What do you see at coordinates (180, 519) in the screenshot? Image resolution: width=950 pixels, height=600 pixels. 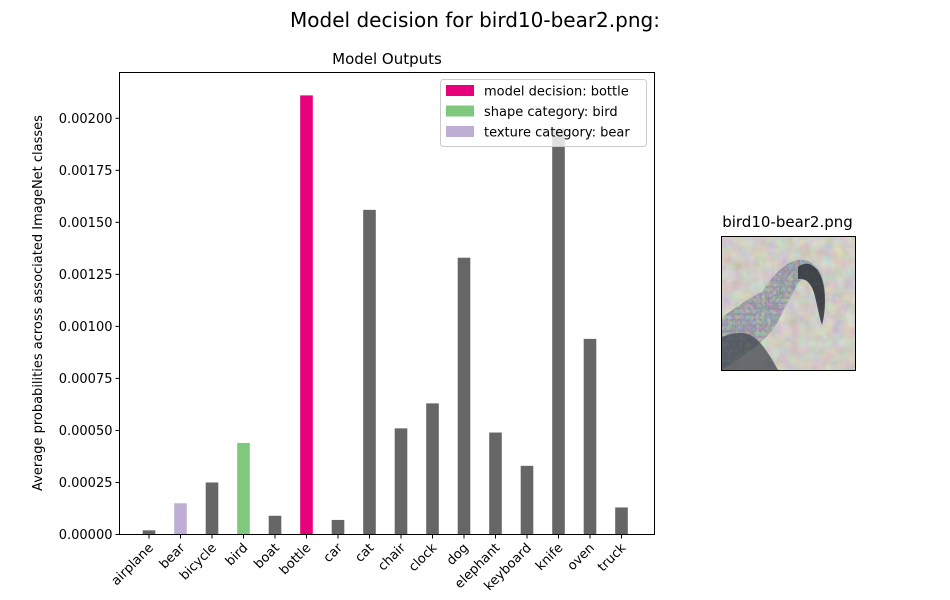 I see `bar-bear` at bounding box center [180, 519].